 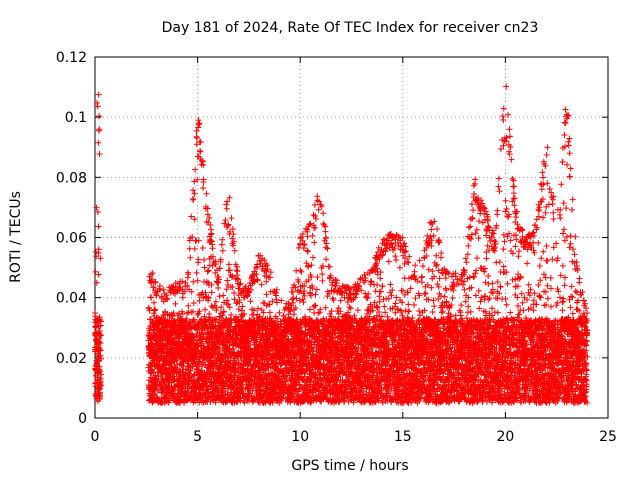 I want to click on y-tick-label: 0, so click(x=82, y=419).